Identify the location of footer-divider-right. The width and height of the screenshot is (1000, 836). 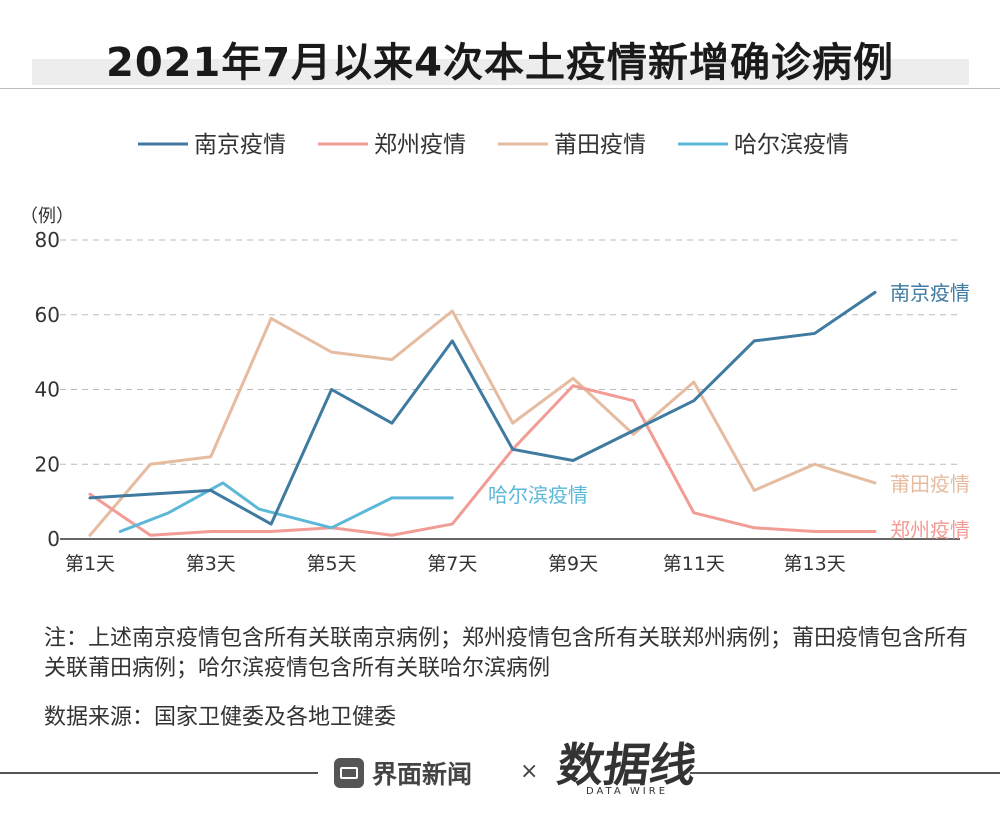
(845, 773).